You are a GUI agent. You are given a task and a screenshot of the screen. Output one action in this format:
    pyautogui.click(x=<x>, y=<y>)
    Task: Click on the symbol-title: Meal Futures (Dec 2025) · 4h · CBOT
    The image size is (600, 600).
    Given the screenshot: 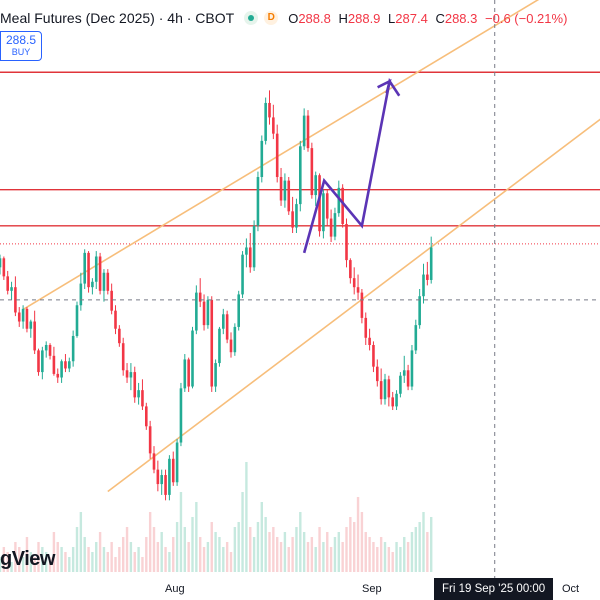 What is the action you would take?
    pyautogui.click(x=117, y=18)
    